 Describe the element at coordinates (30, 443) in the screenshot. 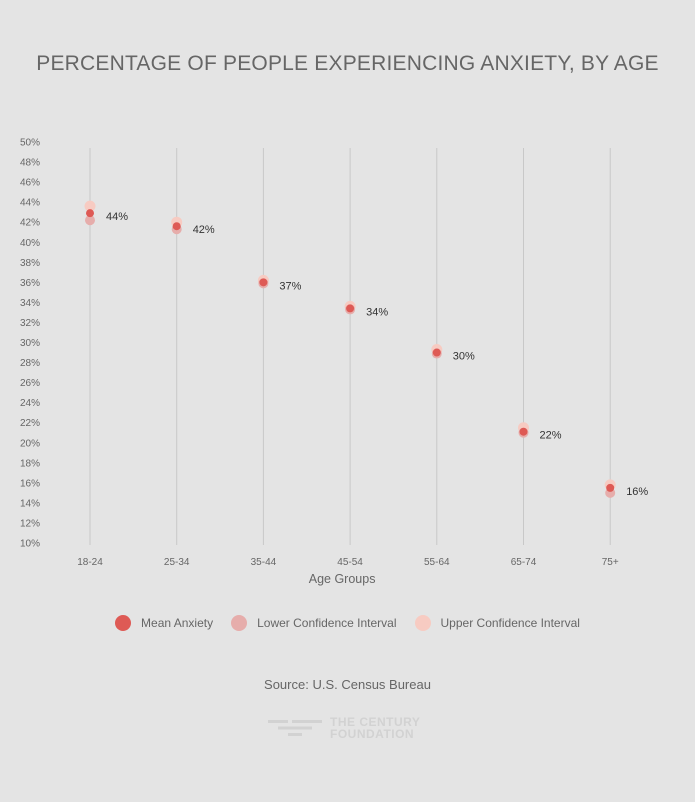

I see `y-tick-label: 20%` at that location.